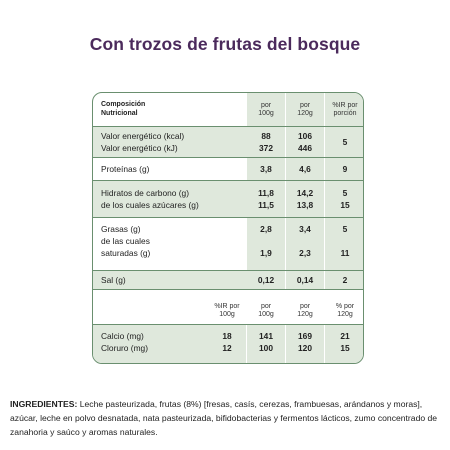 The height and width of the screenshot is (450, 450). What do you see at coordinates (124, 348) in the screenshot?
I see `row-label-chloride: Cloruro (mg)` at bounding box center [124, 348].